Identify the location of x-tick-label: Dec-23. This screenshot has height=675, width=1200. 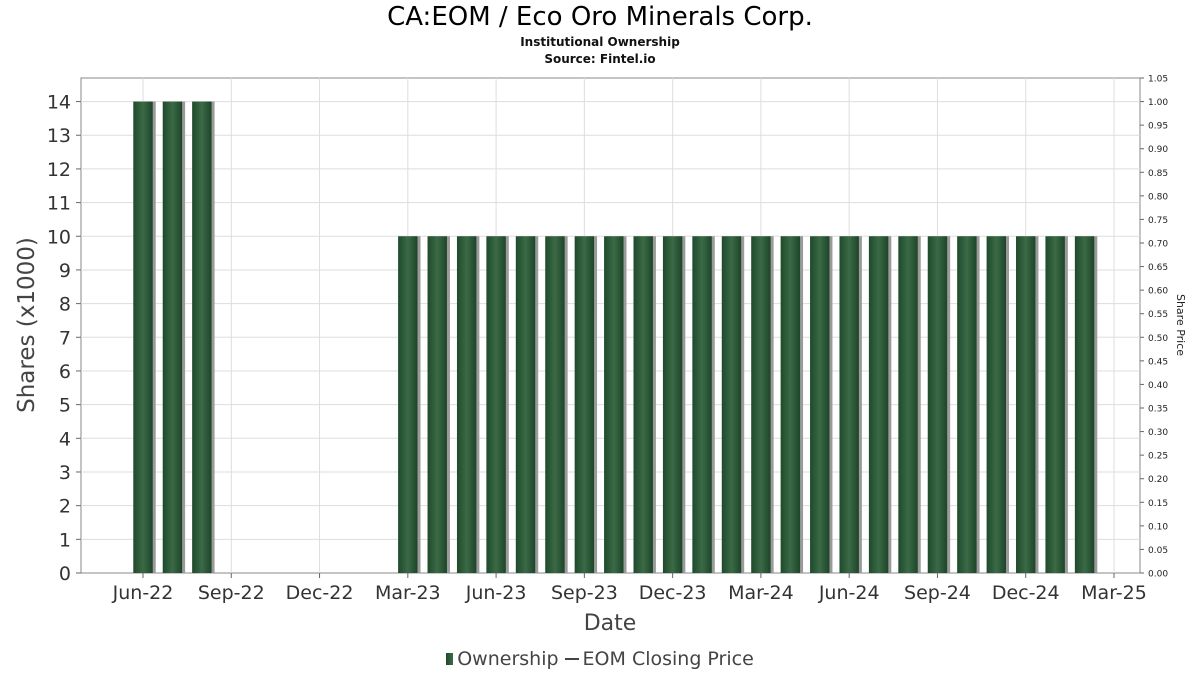
(673, 593).